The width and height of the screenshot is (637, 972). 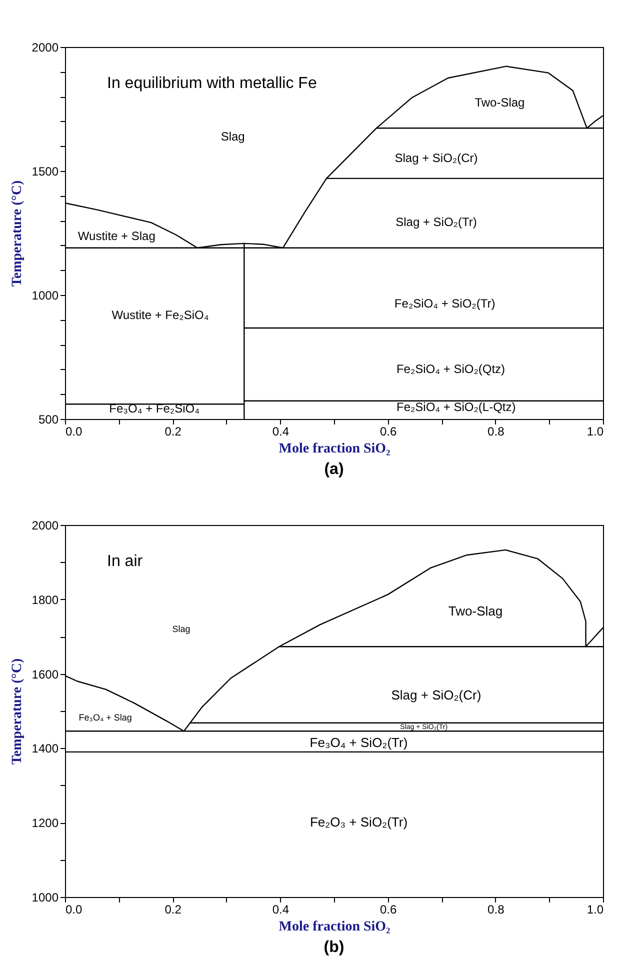 I want to click on y-tick-label: 1600, so click(x=45, y=674).